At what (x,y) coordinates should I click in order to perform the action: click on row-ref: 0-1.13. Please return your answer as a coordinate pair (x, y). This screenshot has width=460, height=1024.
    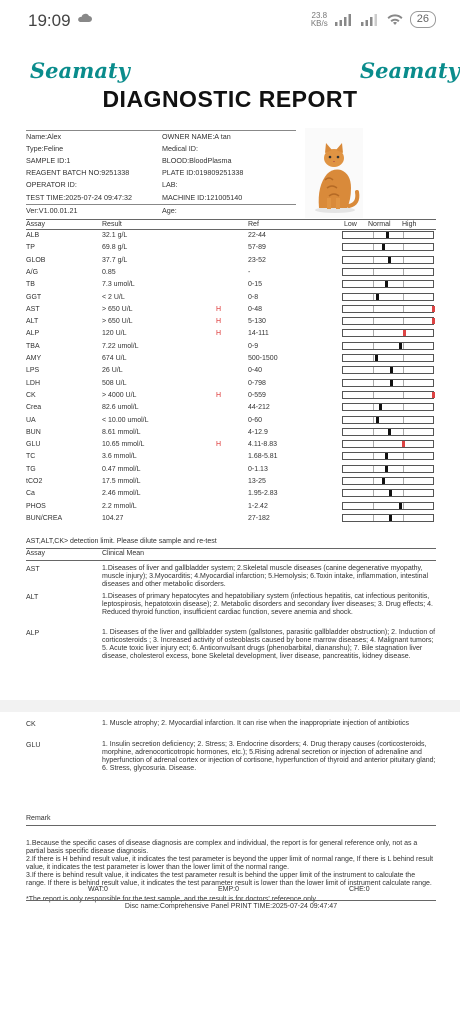
    Looking at the image, I should click on (258, 469).